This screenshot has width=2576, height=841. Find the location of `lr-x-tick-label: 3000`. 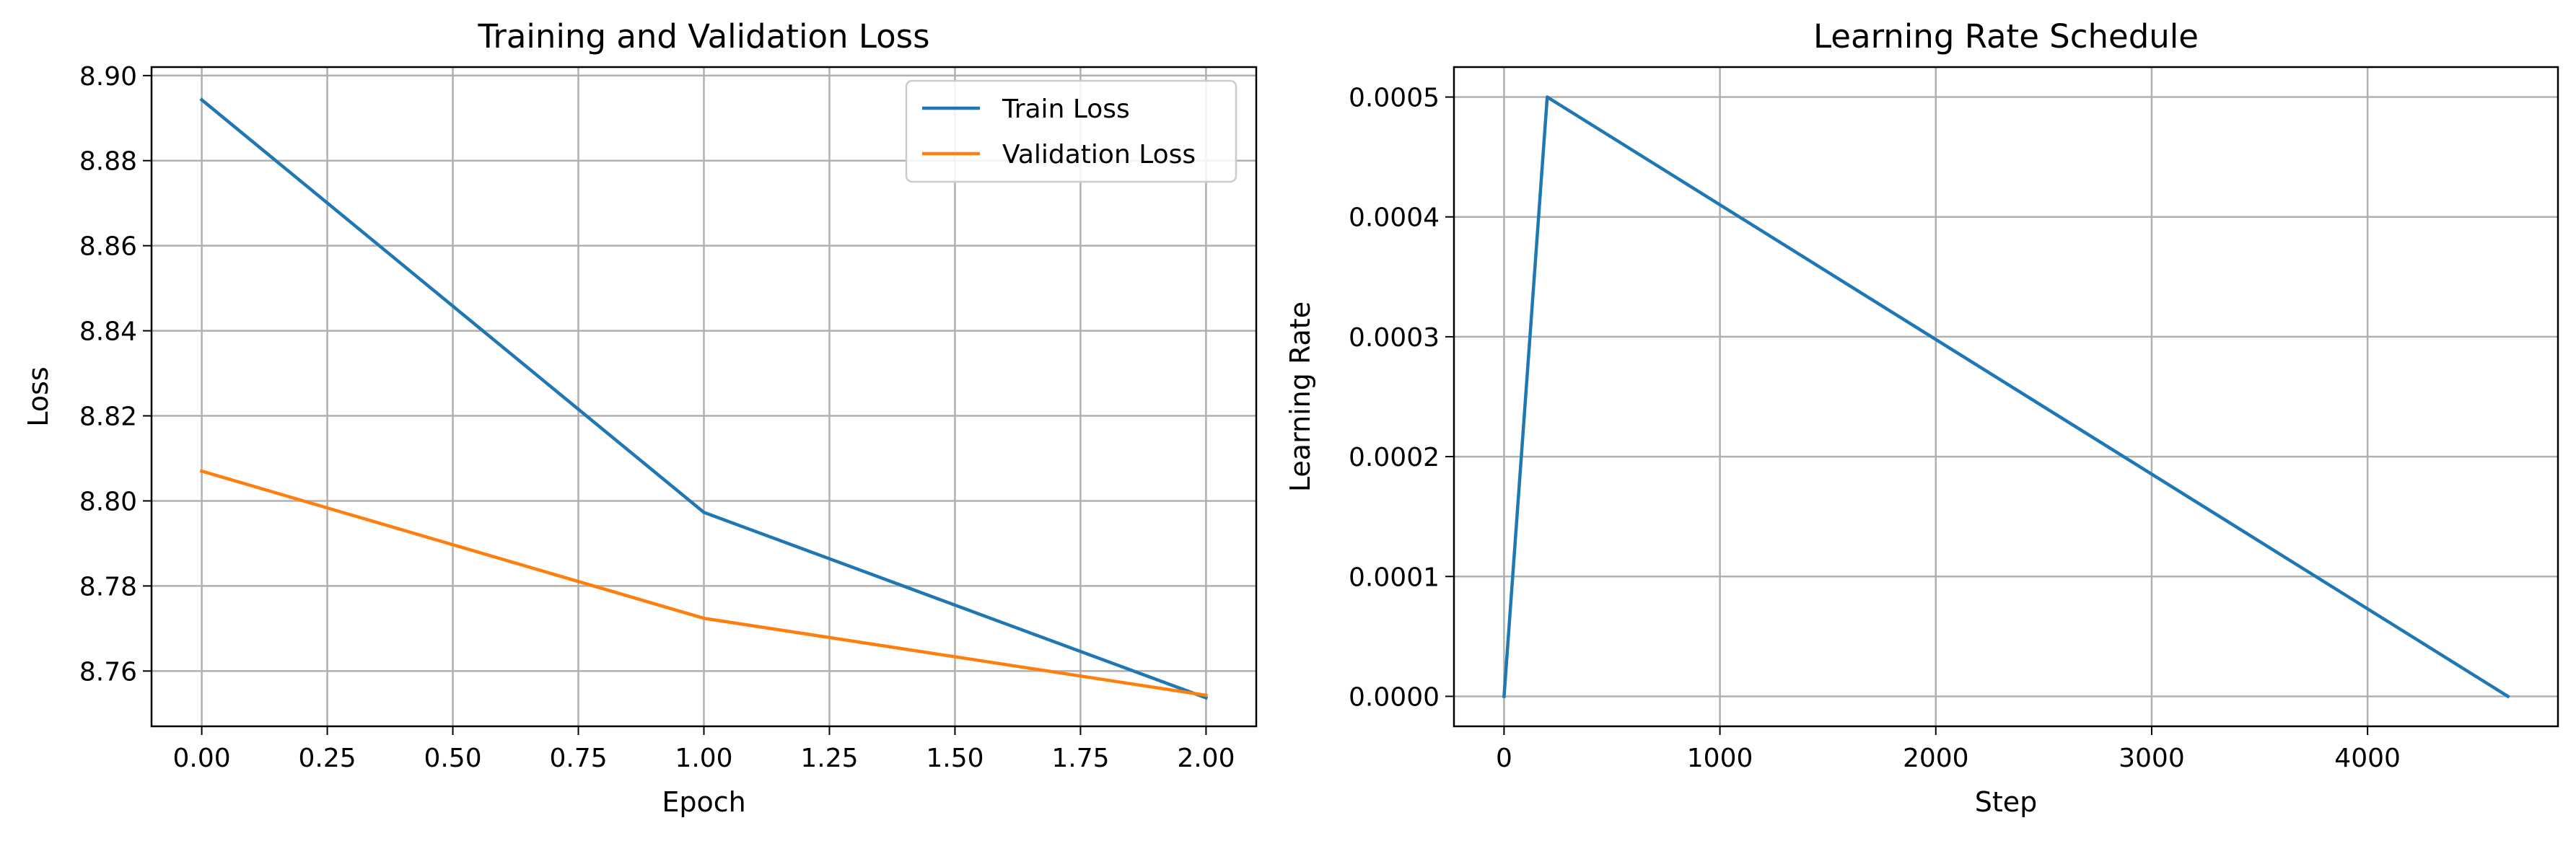

lr-x-tick-label: 3000 is located at coordinates (2152, 758).